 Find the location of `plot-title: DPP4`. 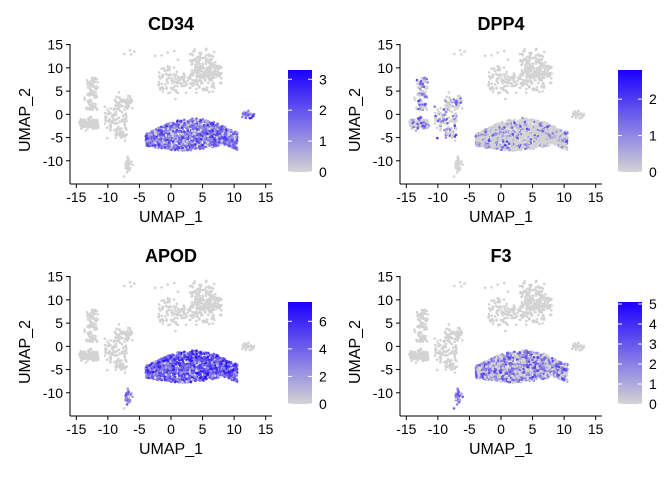

plot-title: DPP4 is located at coordinates (500, 24).